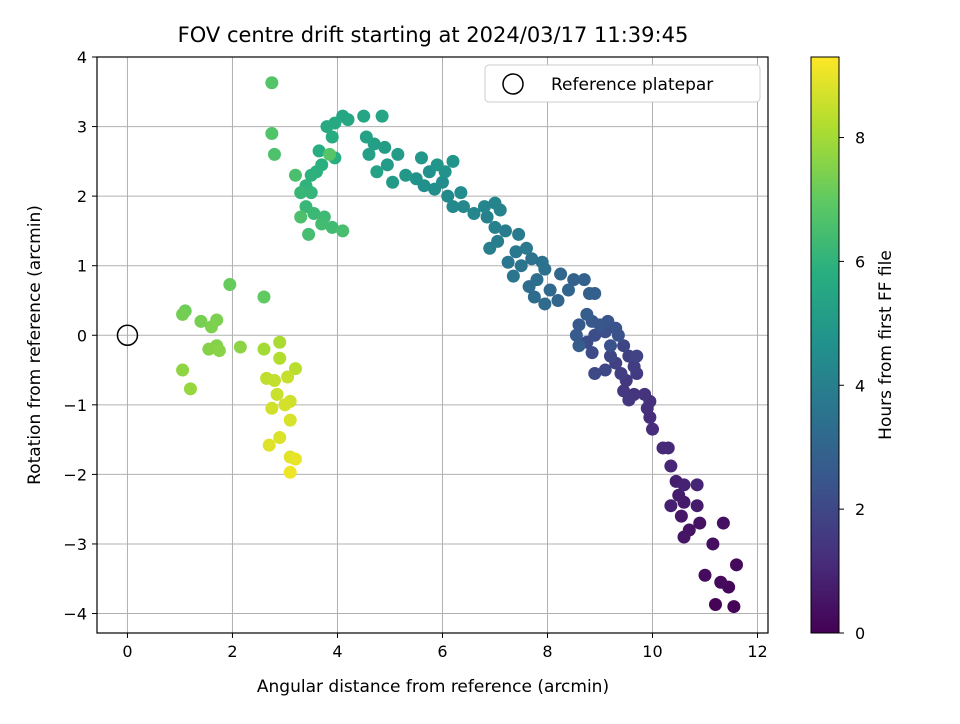  Describe the element at coordinates (622, 83) in the screenshot. I see `legend-box` at that location.